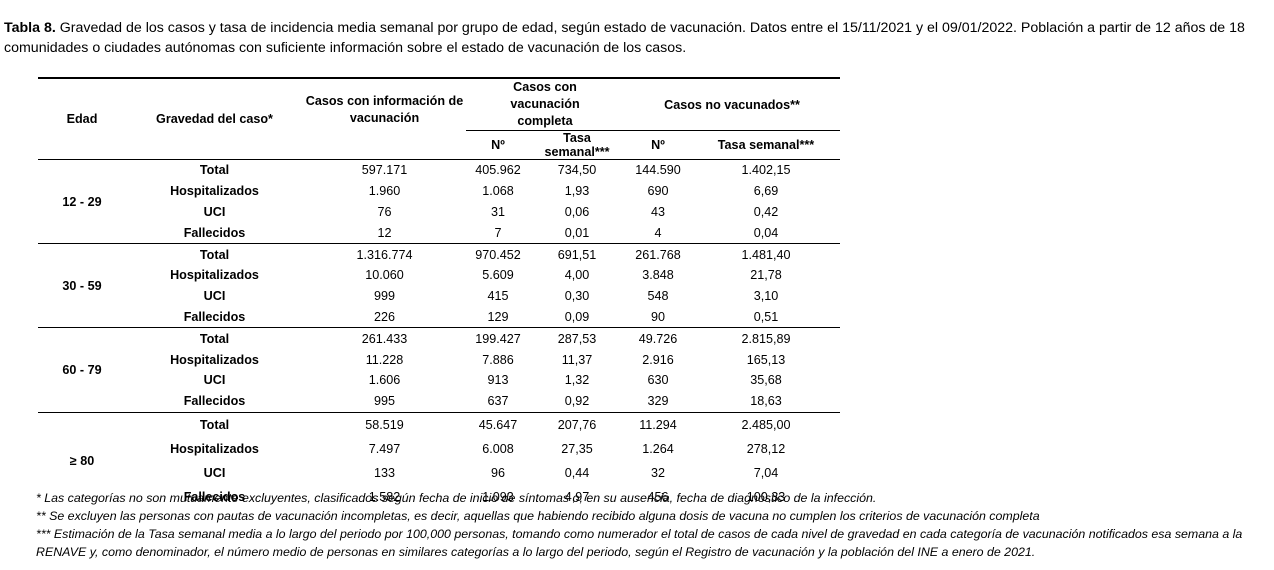 This screenshot has height=570, width=1274. I want to click on cell-vc-t: 11,37, so click(577, 359).